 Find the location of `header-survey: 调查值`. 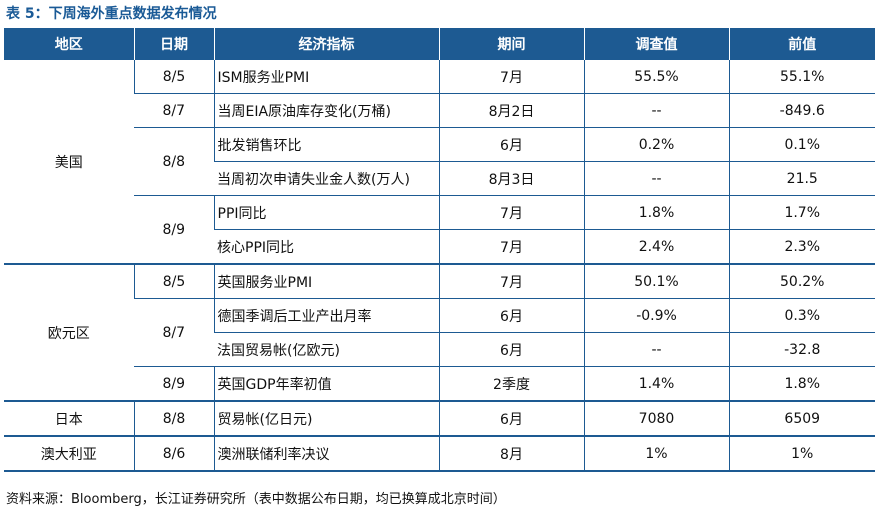

header-survey: 调查值 is located at coordinates (656, 44).